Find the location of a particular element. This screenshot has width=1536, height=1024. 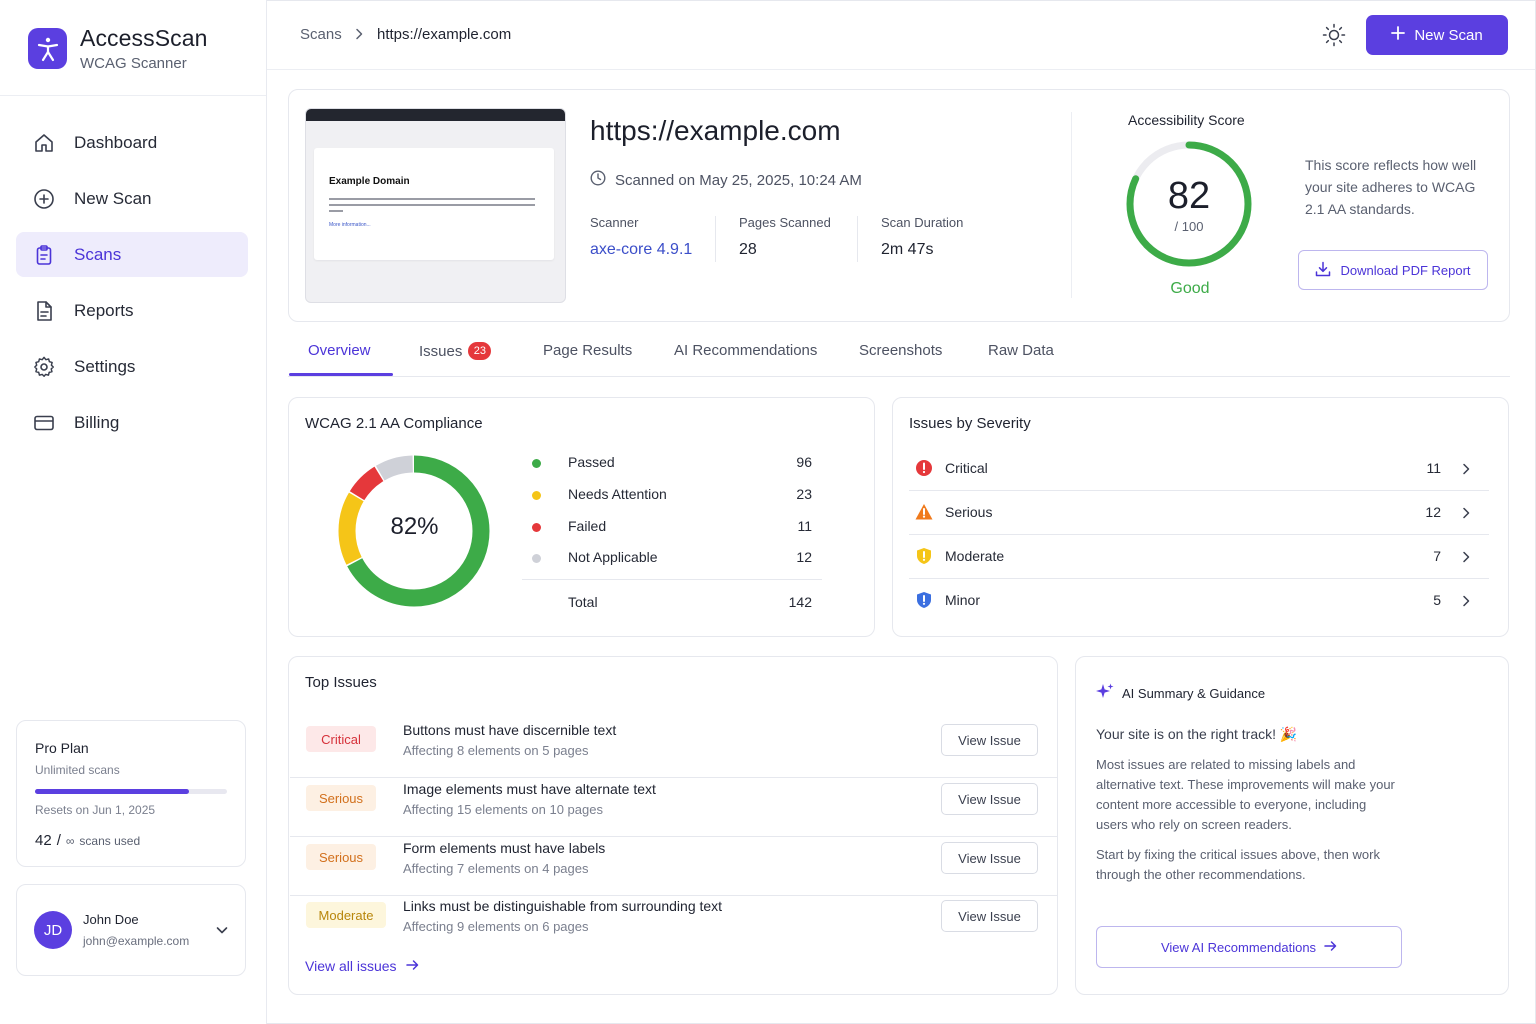

legend-value: 96 is located at coordinates (804, 462).